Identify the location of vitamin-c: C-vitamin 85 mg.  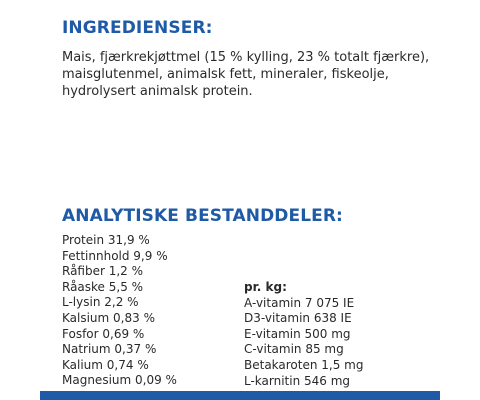
(294, 349).